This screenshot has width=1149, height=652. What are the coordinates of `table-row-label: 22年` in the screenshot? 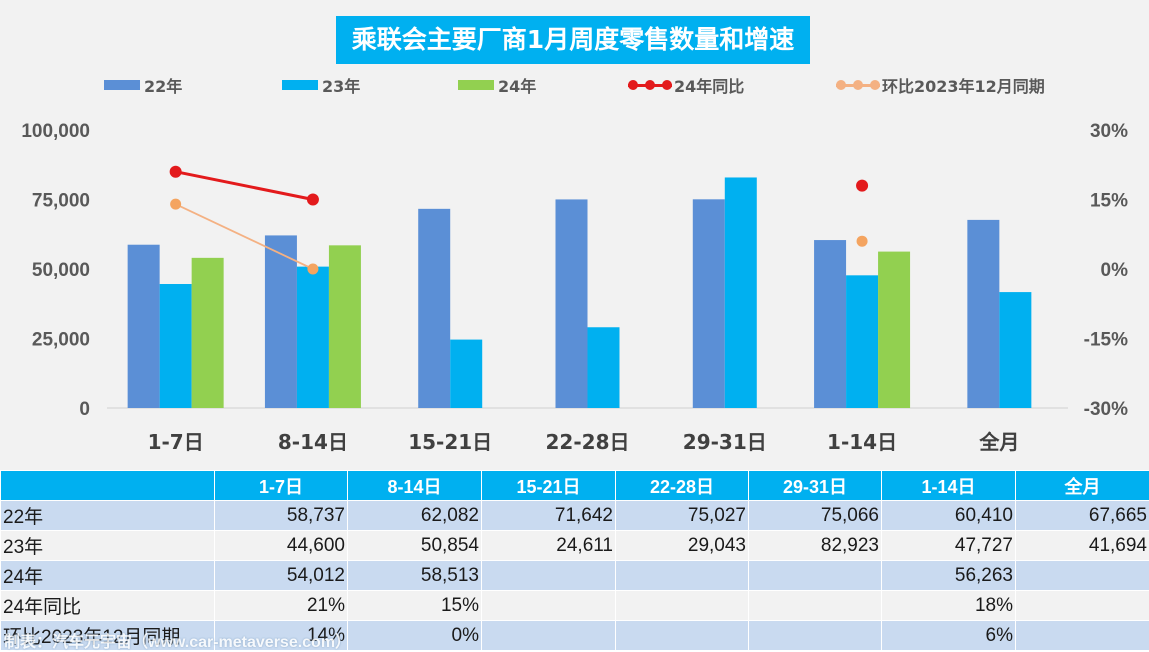 It's located at (108, 516).